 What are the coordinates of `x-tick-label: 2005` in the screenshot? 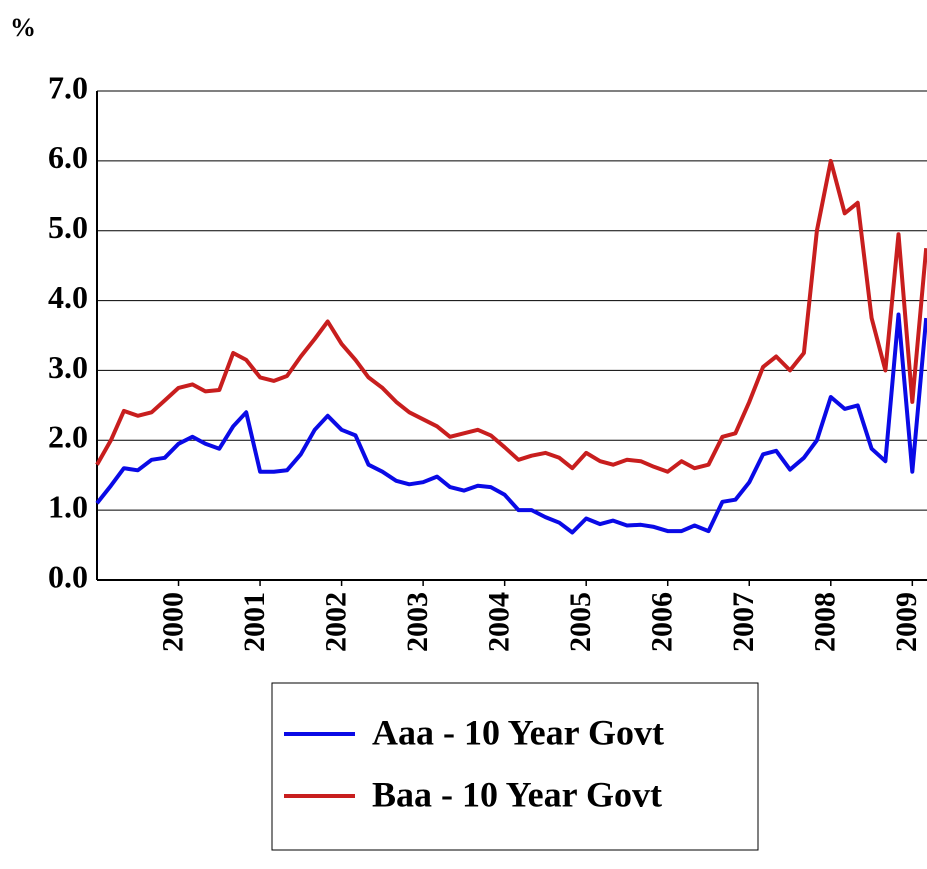 It's located at (580, 622).